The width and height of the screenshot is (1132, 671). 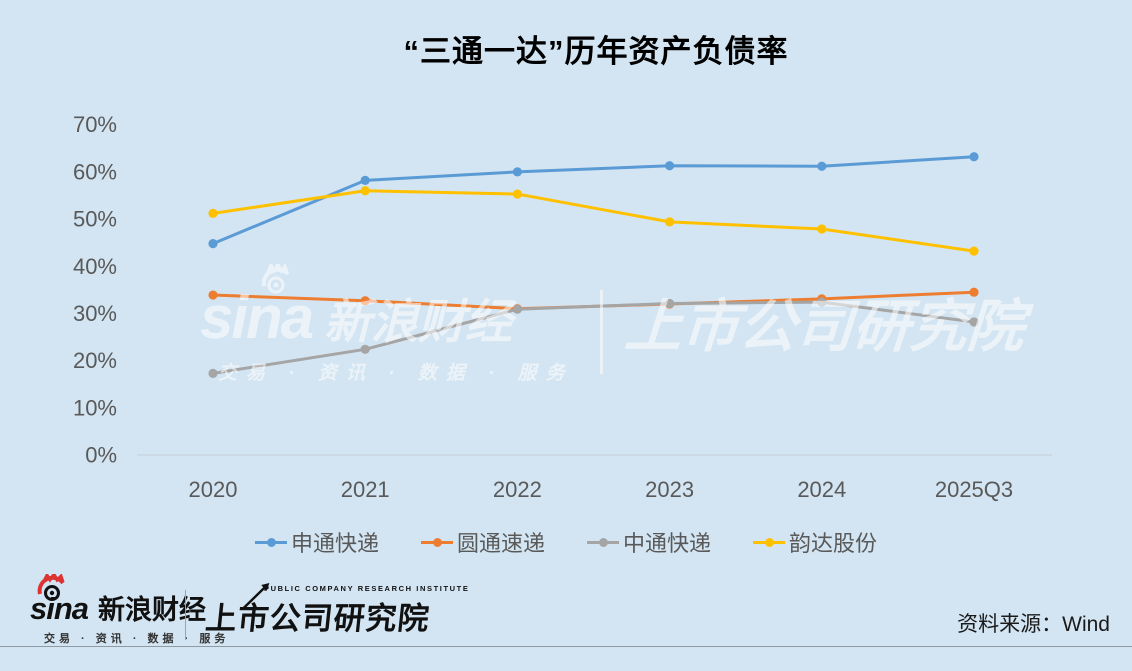 What do you see at coordinates (669, 489) in the screenshot?
I see `x-tick-label: 2023` at bounding box center [669, 489].